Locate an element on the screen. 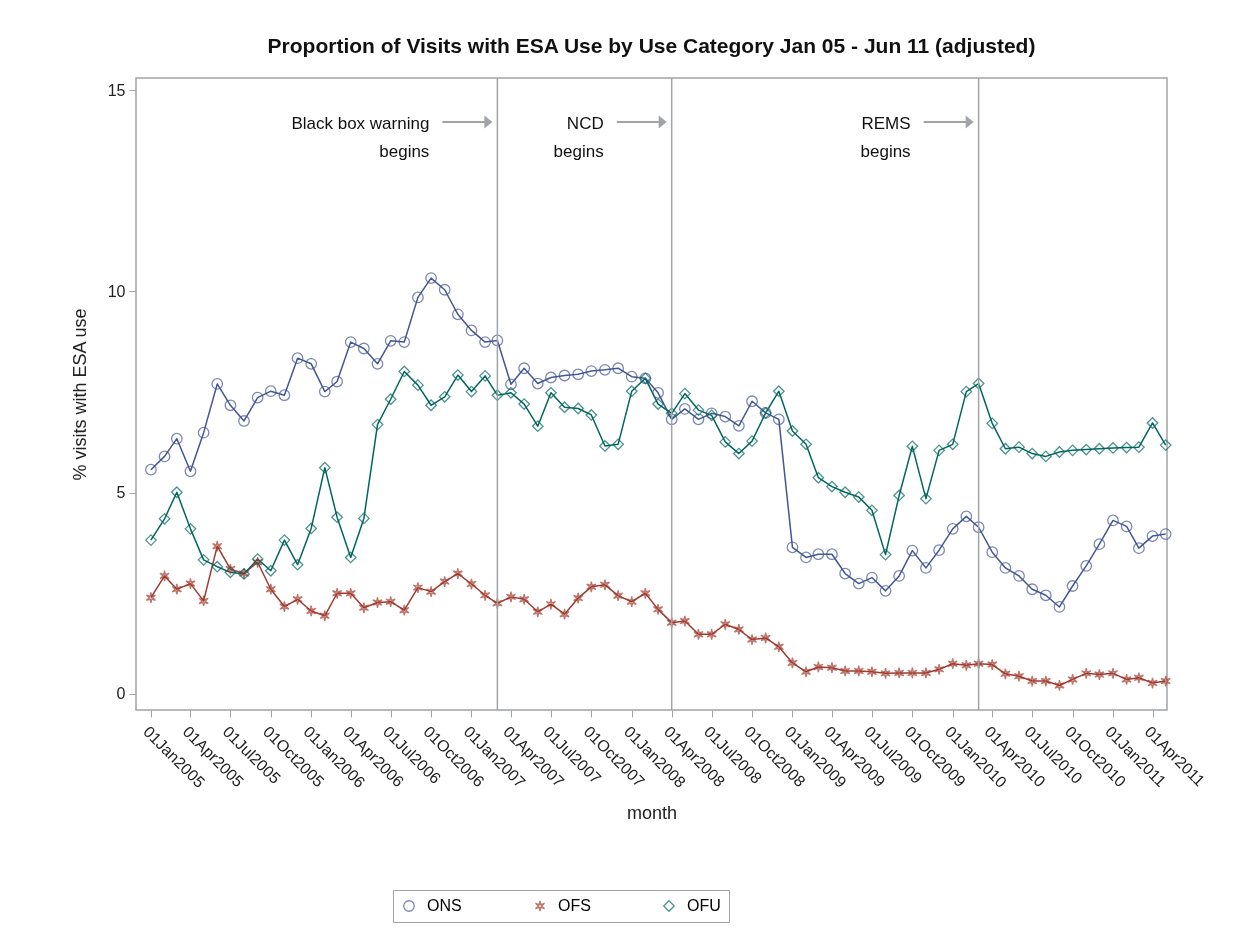 The width and height of the screenshot is (1252, 940). legend-label: ONS is located at coordinates (444, 905).